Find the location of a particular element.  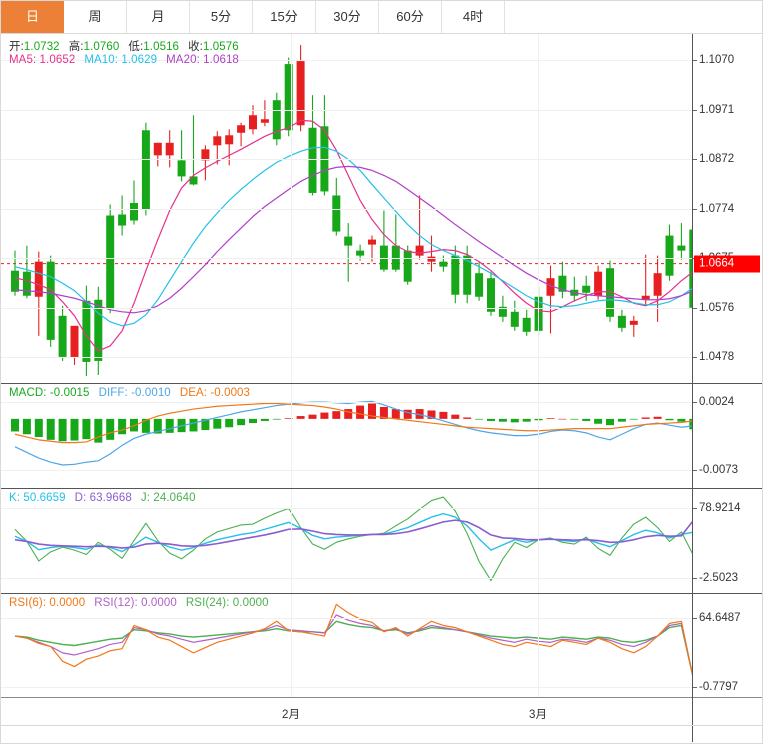

time-axis-bottom-line is located at coordinates (381, 725).